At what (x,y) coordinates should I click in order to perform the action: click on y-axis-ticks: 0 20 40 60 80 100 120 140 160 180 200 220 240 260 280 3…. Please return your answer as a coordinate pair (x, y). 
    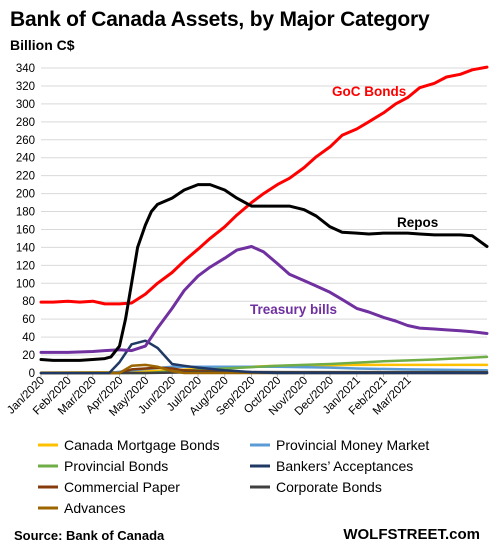
    Looking at the image, I should click on (25, 221).